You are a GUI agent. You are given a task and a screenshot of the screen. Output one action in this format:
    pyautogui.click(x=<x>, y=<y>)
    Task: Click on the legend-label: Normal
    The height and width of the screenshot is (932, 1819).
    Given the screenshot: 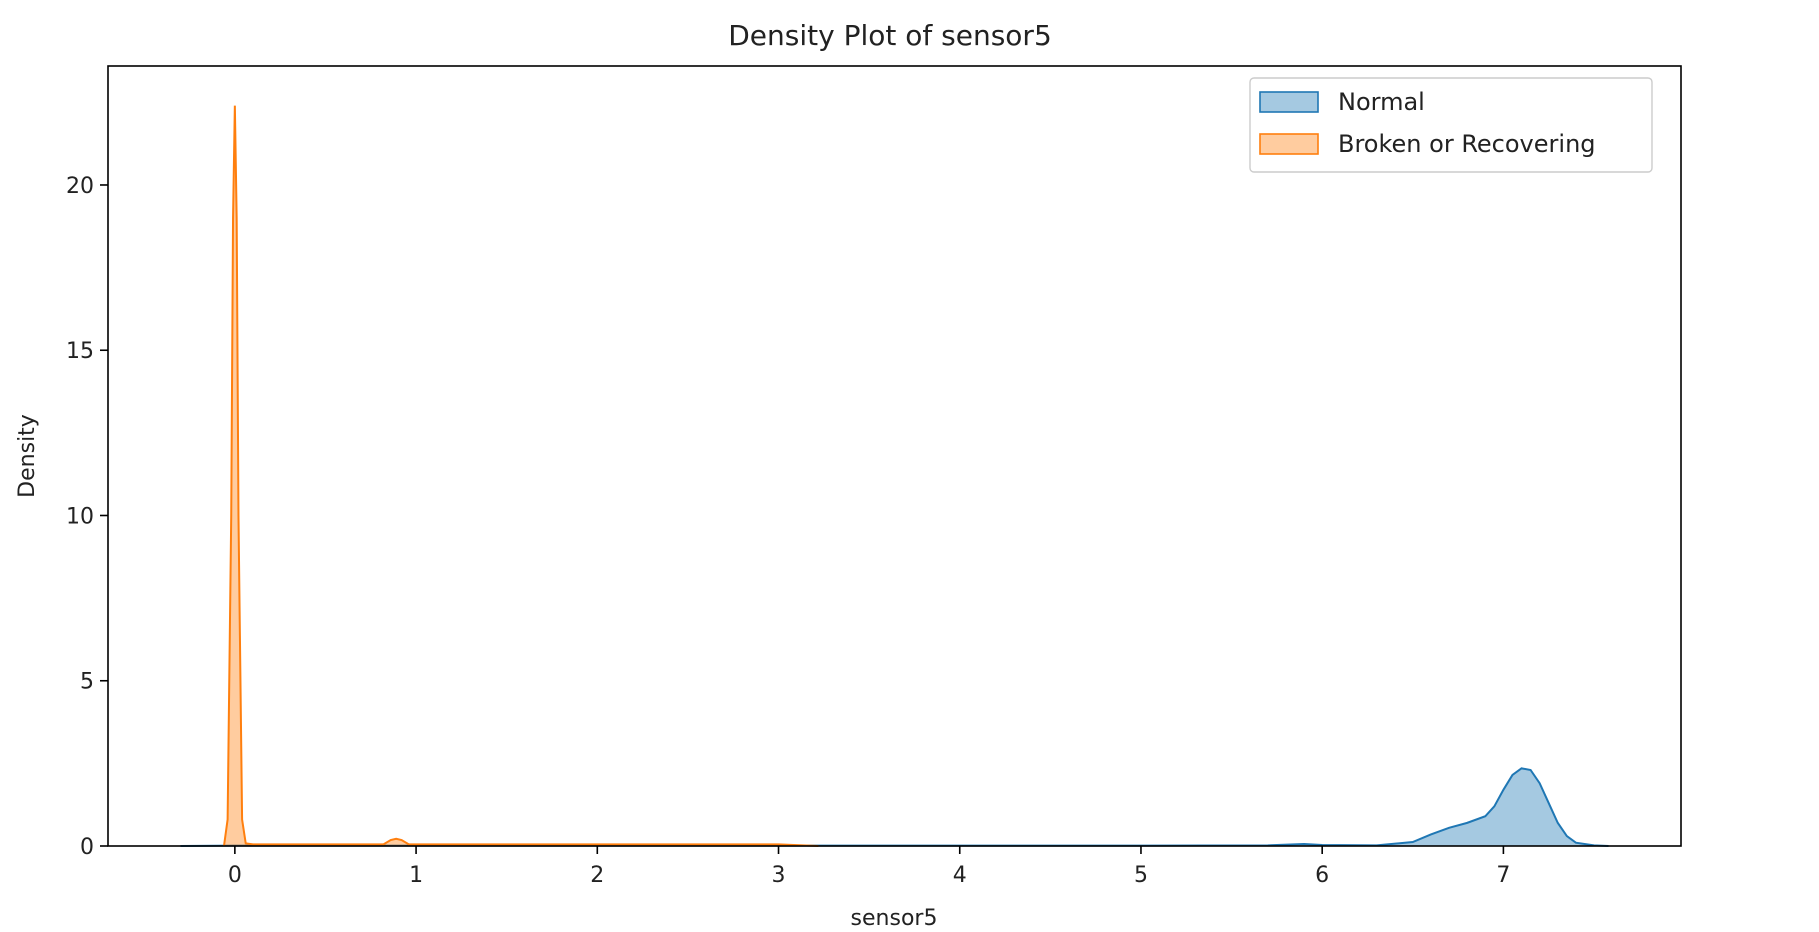 What is the action you would take?
    pyautogui.click(x=1381, y=102)
    